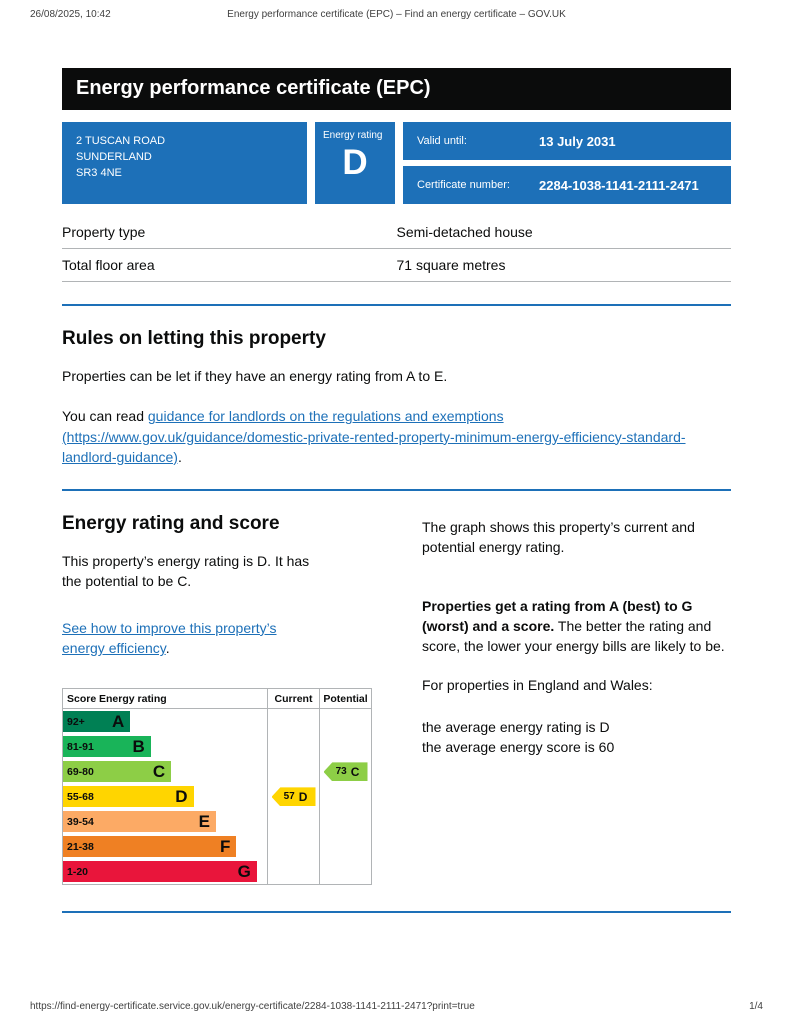 Image resolution: width=793 pixels, height=1024 pixels. Describe the element at coordinates (160, 872) in the screenshot. I see `band-g: 1-20 G` at that location.